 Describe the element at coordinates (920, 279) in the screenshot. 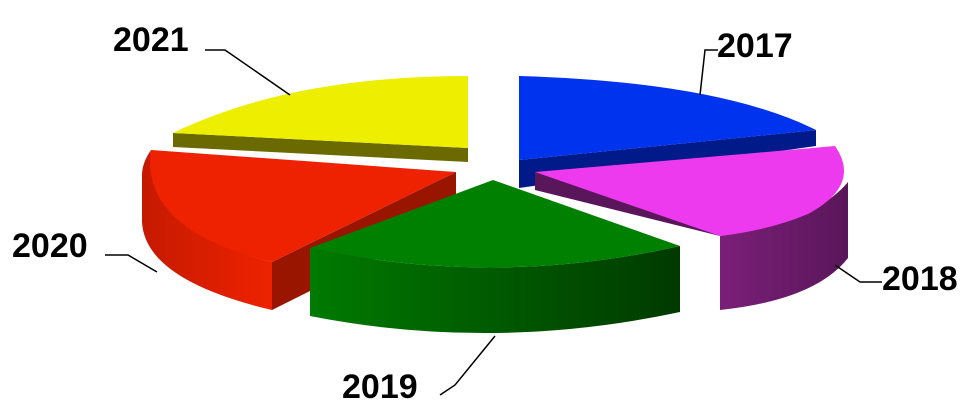

I see `slice-label-2018: 2018` at that location.